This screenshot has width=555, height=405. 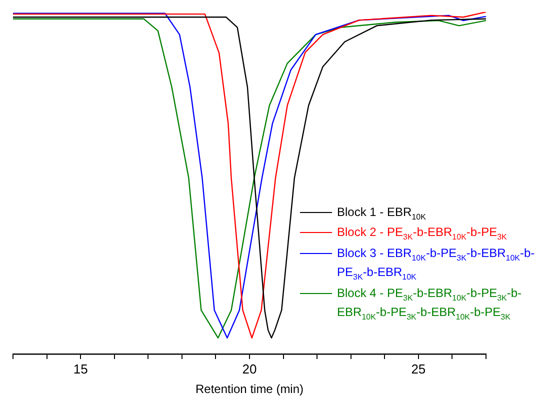 What do you see at coordinates (436, 264) in the screenshot?
I see `text: Block 3 - EBR$_{10K}$-b-PE$_{3K}$-b-EBR$_{10K}$-b-PE$_{3K}$-b-EBR$_{10K}$` at bounding box center [436, 264].